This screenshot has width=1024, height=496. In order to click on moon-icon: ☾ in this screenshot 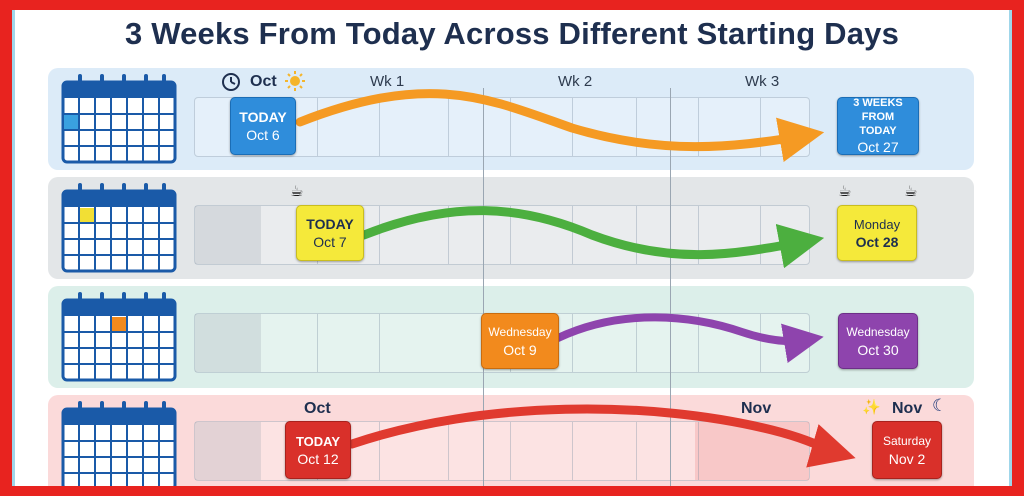, I will do `click(940, 405)`.